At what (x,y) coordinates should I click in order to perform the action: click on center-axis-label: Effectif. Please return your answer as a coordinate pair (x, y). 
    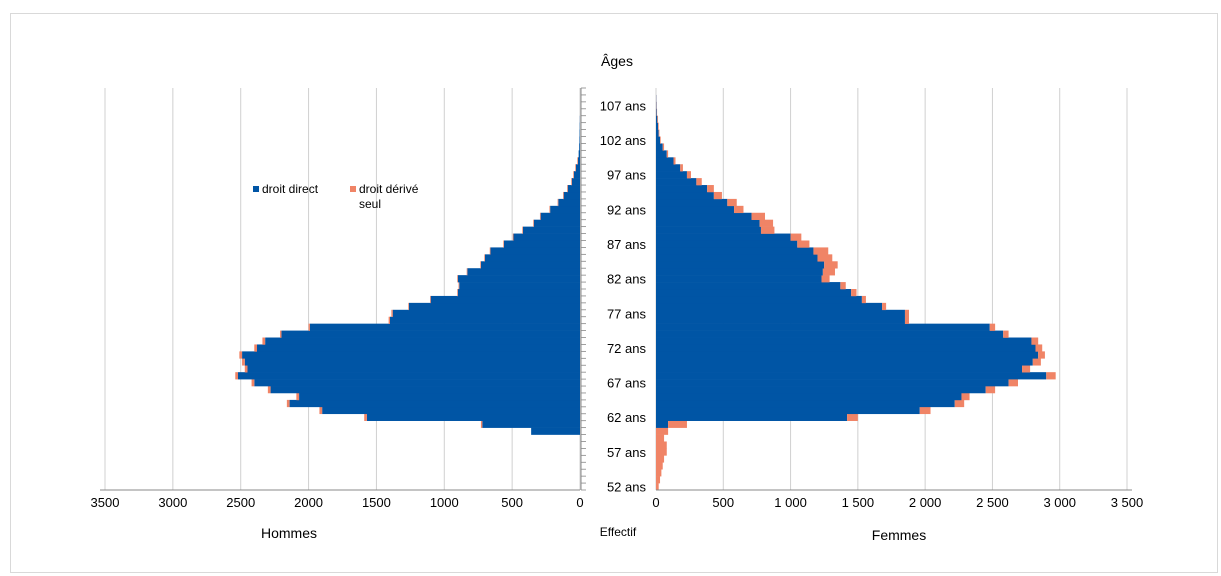
    Looking at the image, I should click on (618, 532).